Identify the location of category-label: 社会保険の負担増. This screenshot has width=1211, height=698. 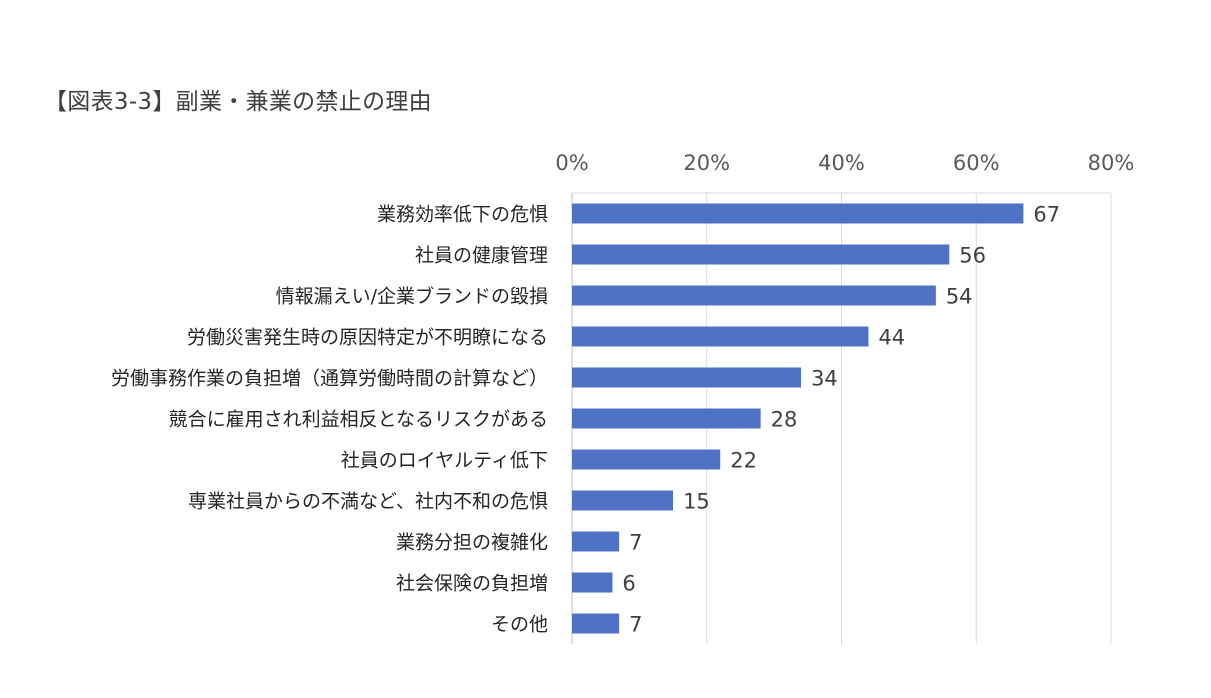
(472, 584).